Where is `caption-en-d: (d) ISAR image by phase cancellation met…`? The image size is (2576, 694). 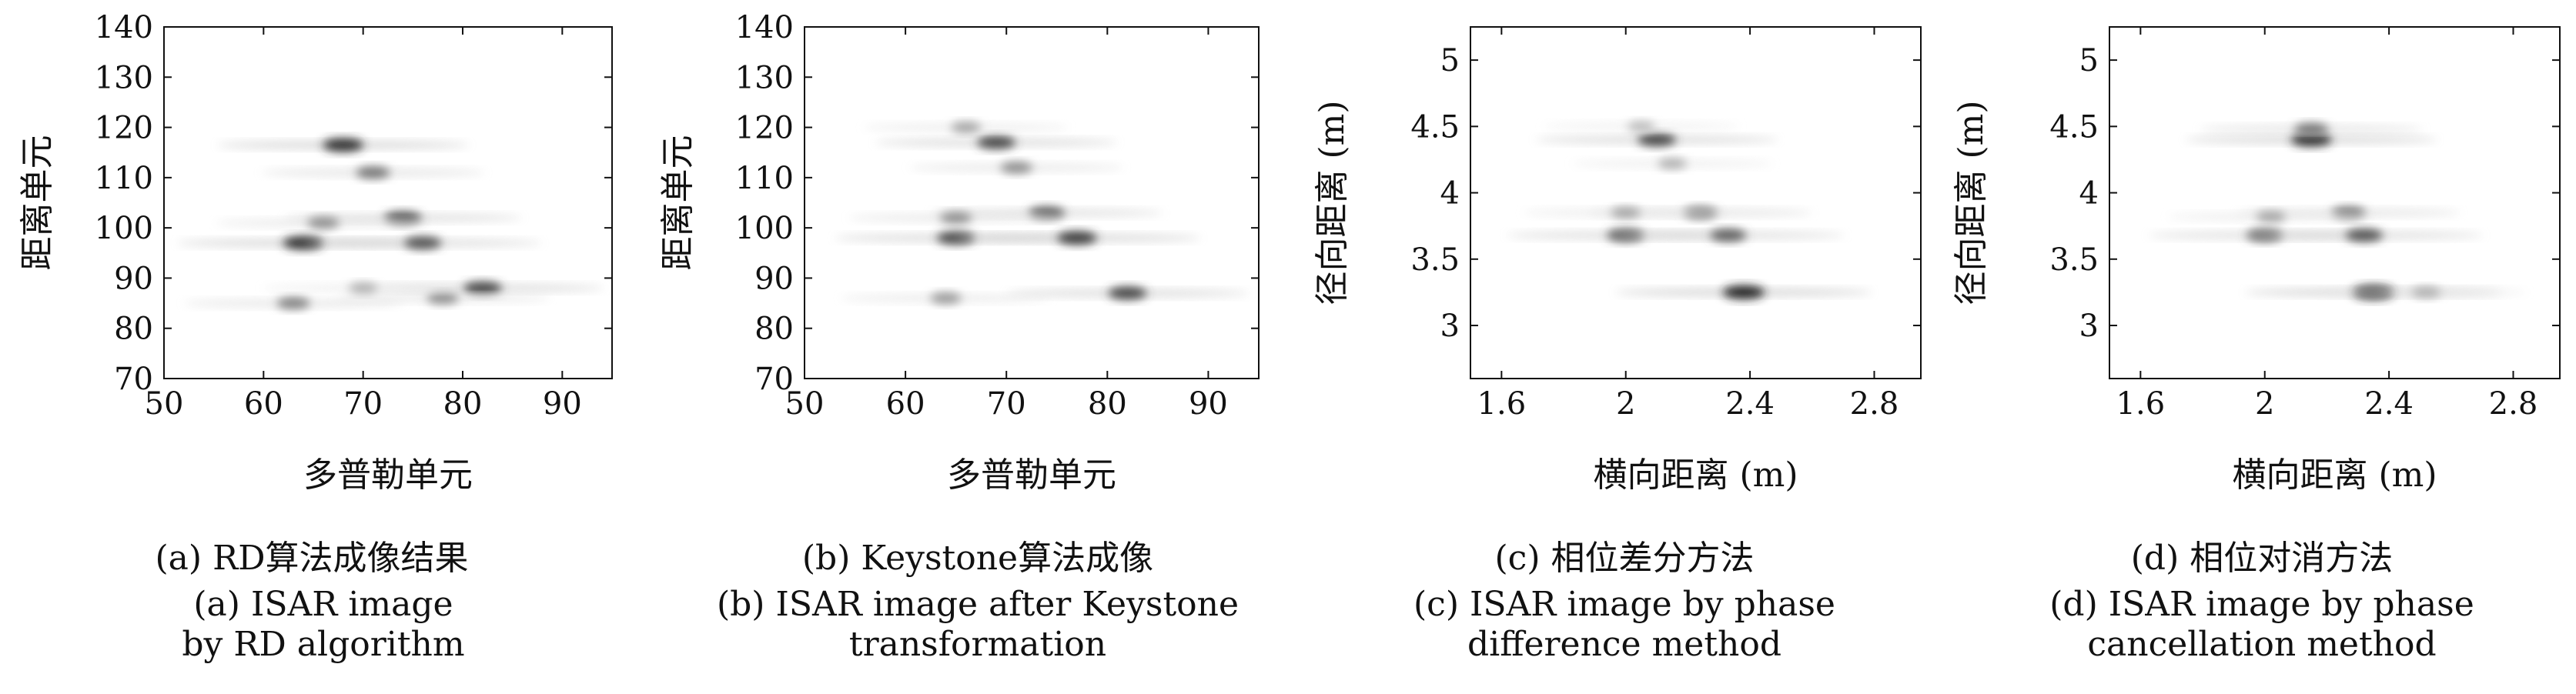
caption-en-d: (d) ISAR image by phase cancellation met… is located at coordinates (2261, 624).